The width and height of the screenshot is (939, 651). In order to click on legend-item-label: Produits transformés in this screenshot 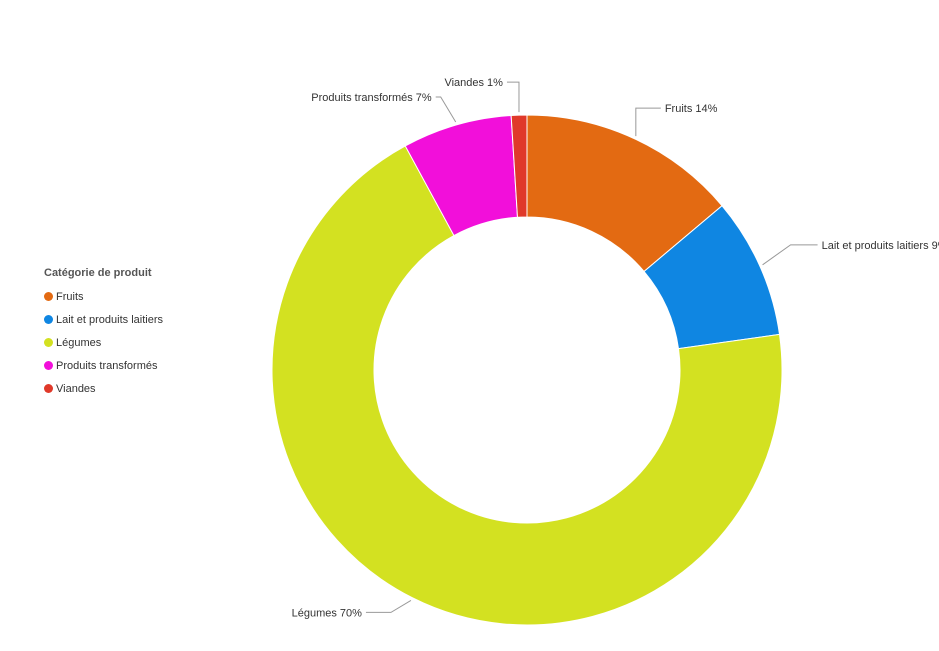, I will do `click(107, 365)`.